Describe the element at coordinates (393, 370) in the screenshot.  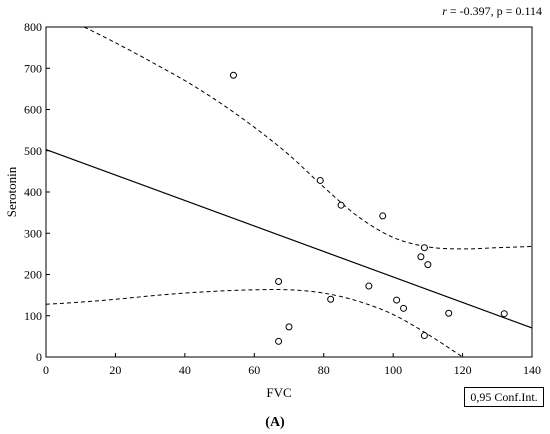
I see `x-tick-label: 100` at that location.